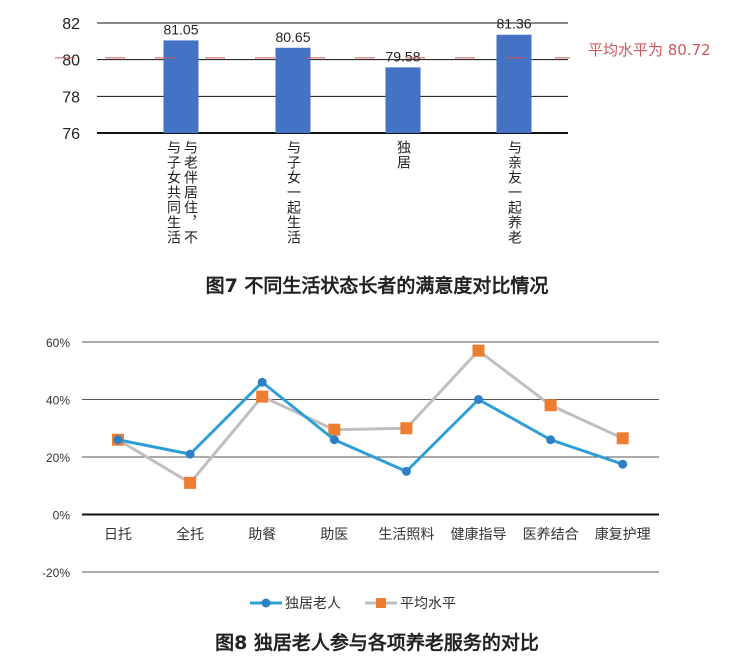 This screenshot has height=667, width=754. Describe the element at coordinates (58, 343) in the screenshot. I see `y-tick-label: 60%` at that location.